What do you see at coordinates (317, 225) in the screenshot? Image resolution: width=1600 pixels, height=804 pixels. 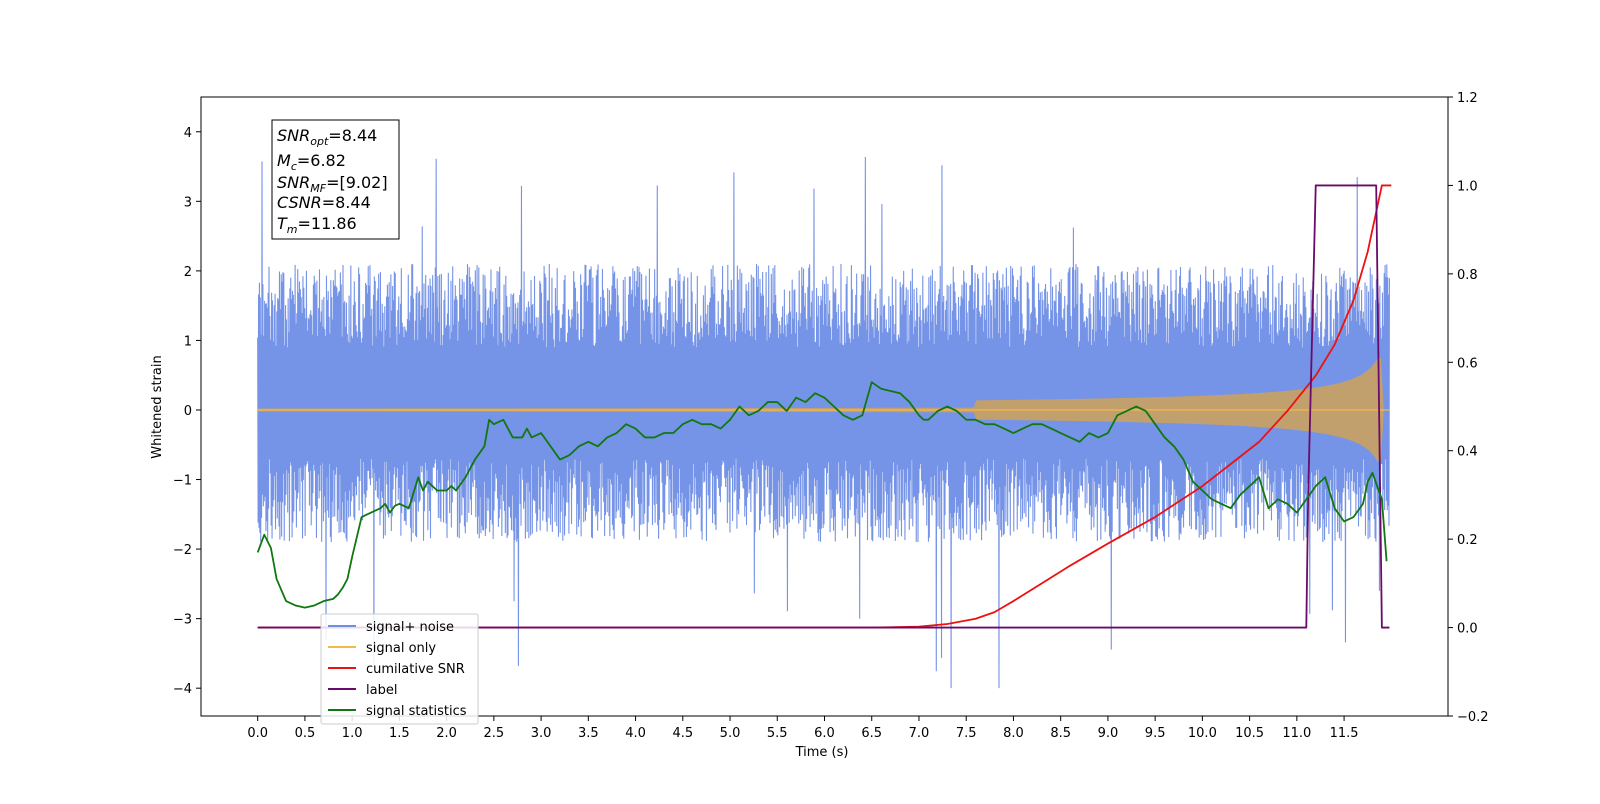 I see `tm-text: Tm=11.86` at bounding box center [317, 225].